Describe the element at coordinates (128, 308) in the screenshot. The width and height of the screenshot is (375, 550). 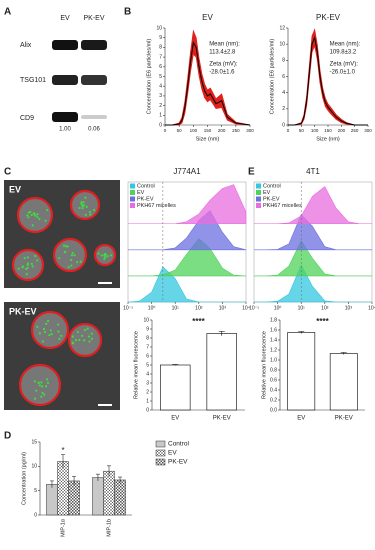
I see `x-tick-label: 10⁻¹` at that location.